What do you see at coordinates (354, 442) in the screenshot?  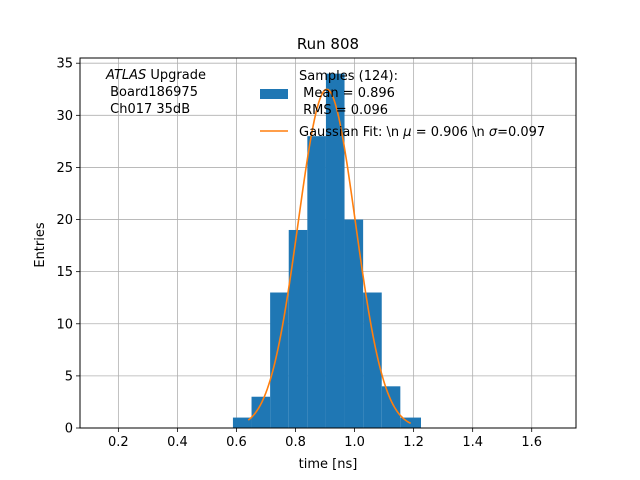 I see `x-tick-label: 1.0` at bounding box center [354, 442].